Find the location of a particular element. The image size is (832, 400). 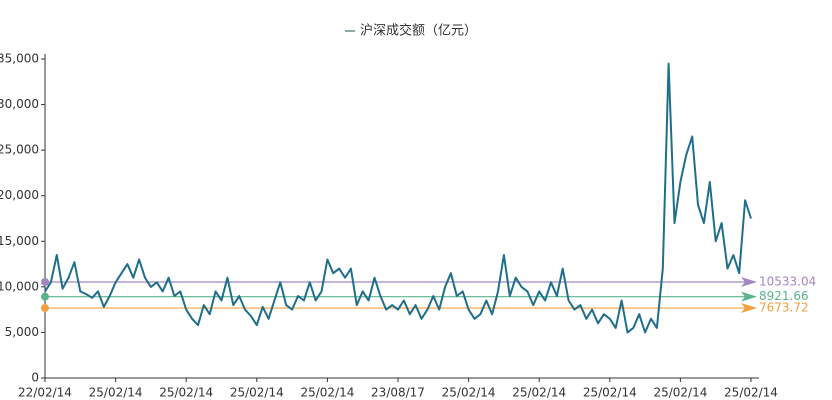

y-tick-label: 30,000 is located at coordinates (19, 104).